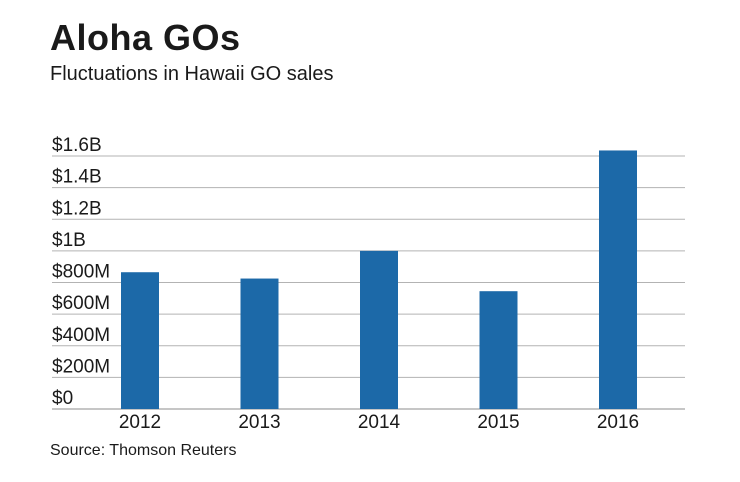 The height and width of the screenshot is (482, 740). What do you see at coordinates (379, 329) in the screenshot?
I see `bar-2014` at bounding box center [379, 329].